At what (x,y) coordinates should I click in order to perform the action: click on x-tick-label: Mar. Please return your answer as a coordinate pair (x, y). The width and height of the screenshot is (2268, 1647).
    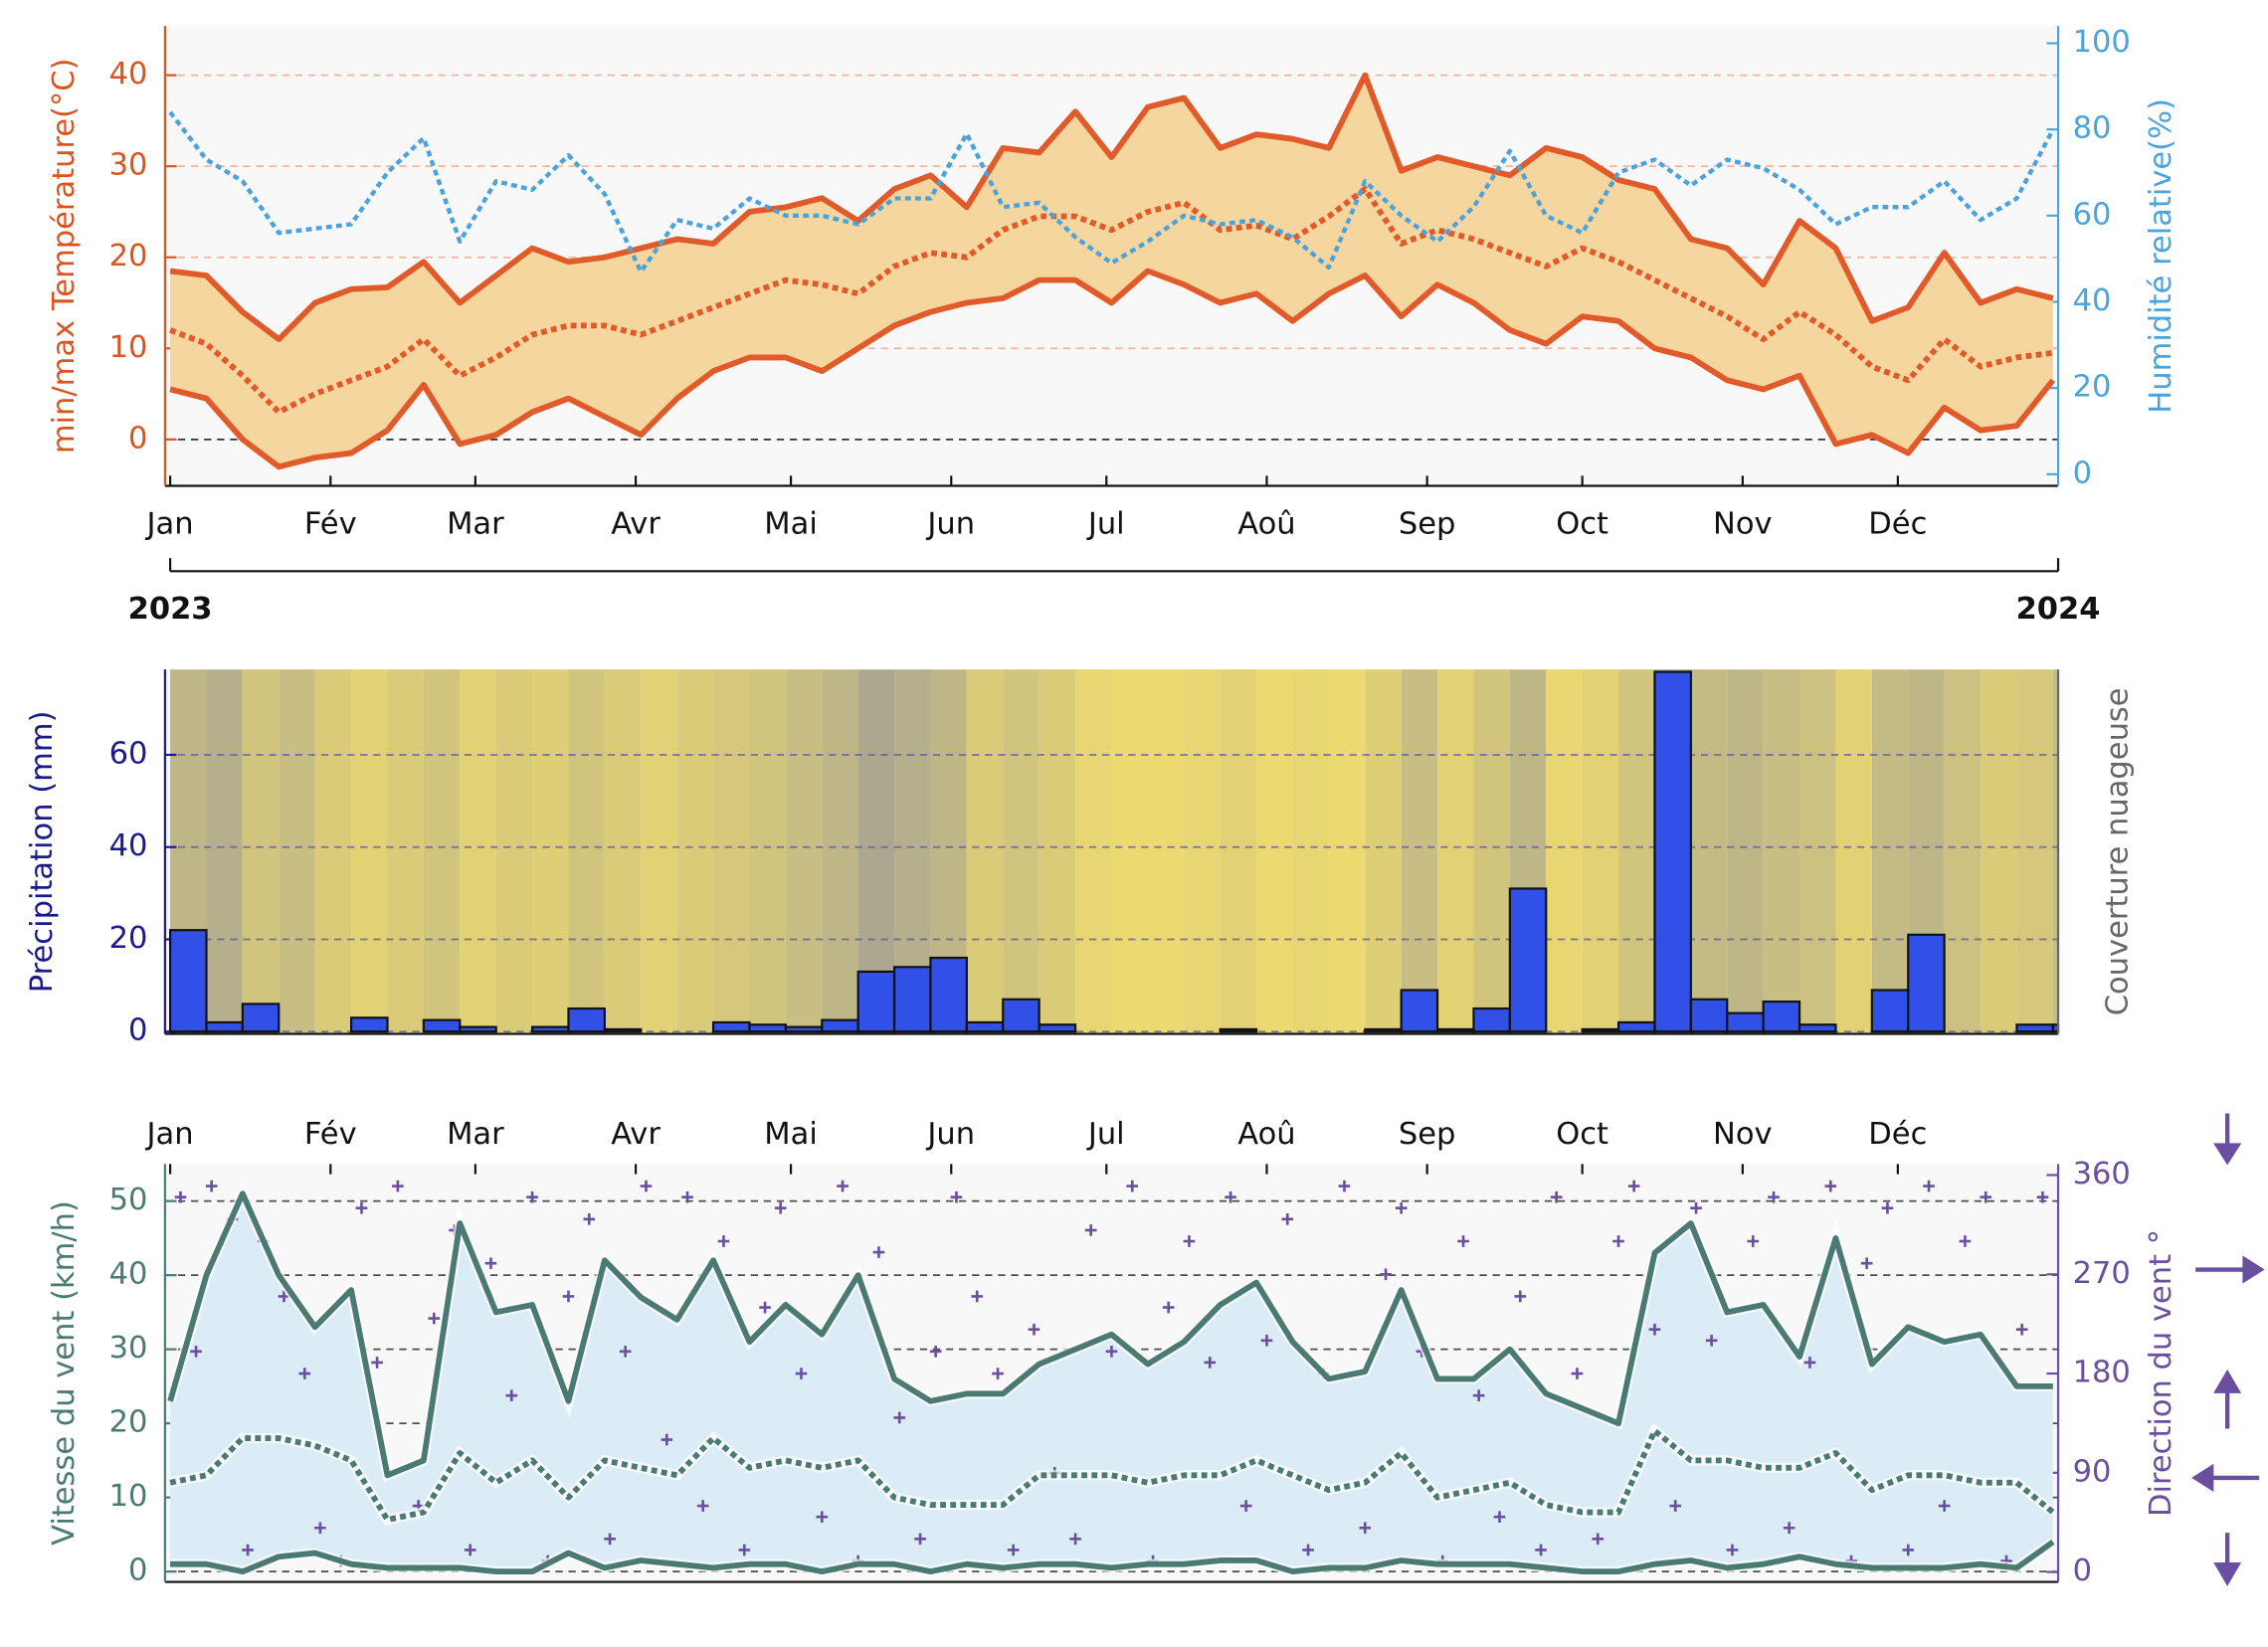
    Looking at the image, I should click on (476, 523).